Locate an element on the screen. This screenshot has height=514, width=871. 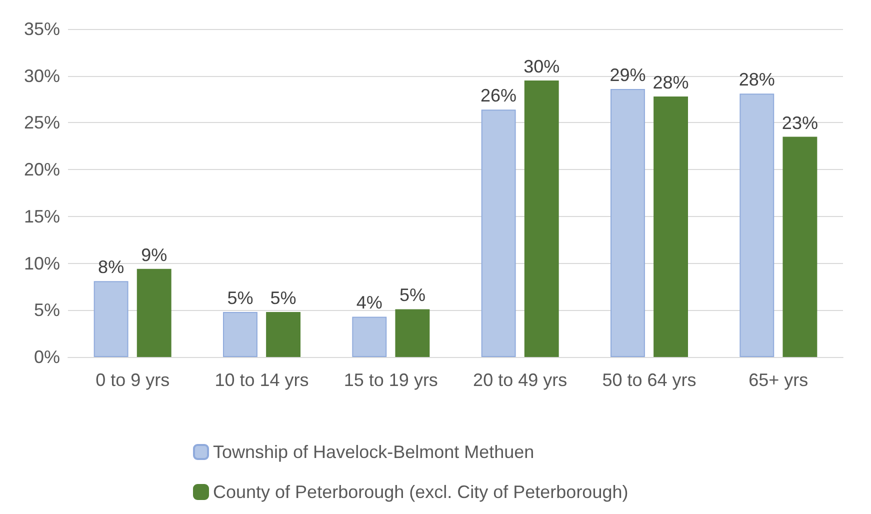
data-label: 8% is located at coordinates (111, 267).